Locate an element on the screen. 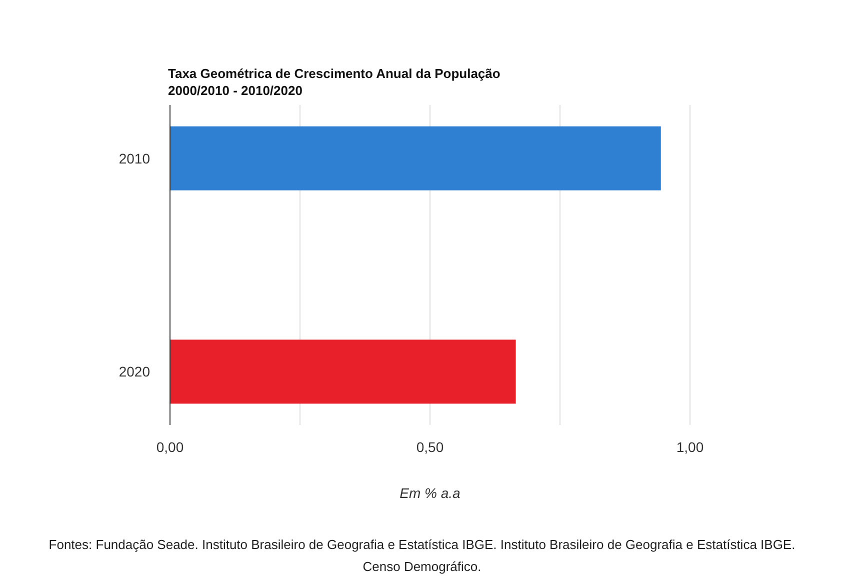 The image size is (844, 577). y-tick-label: 2010 is located at coordinates (134, 158).